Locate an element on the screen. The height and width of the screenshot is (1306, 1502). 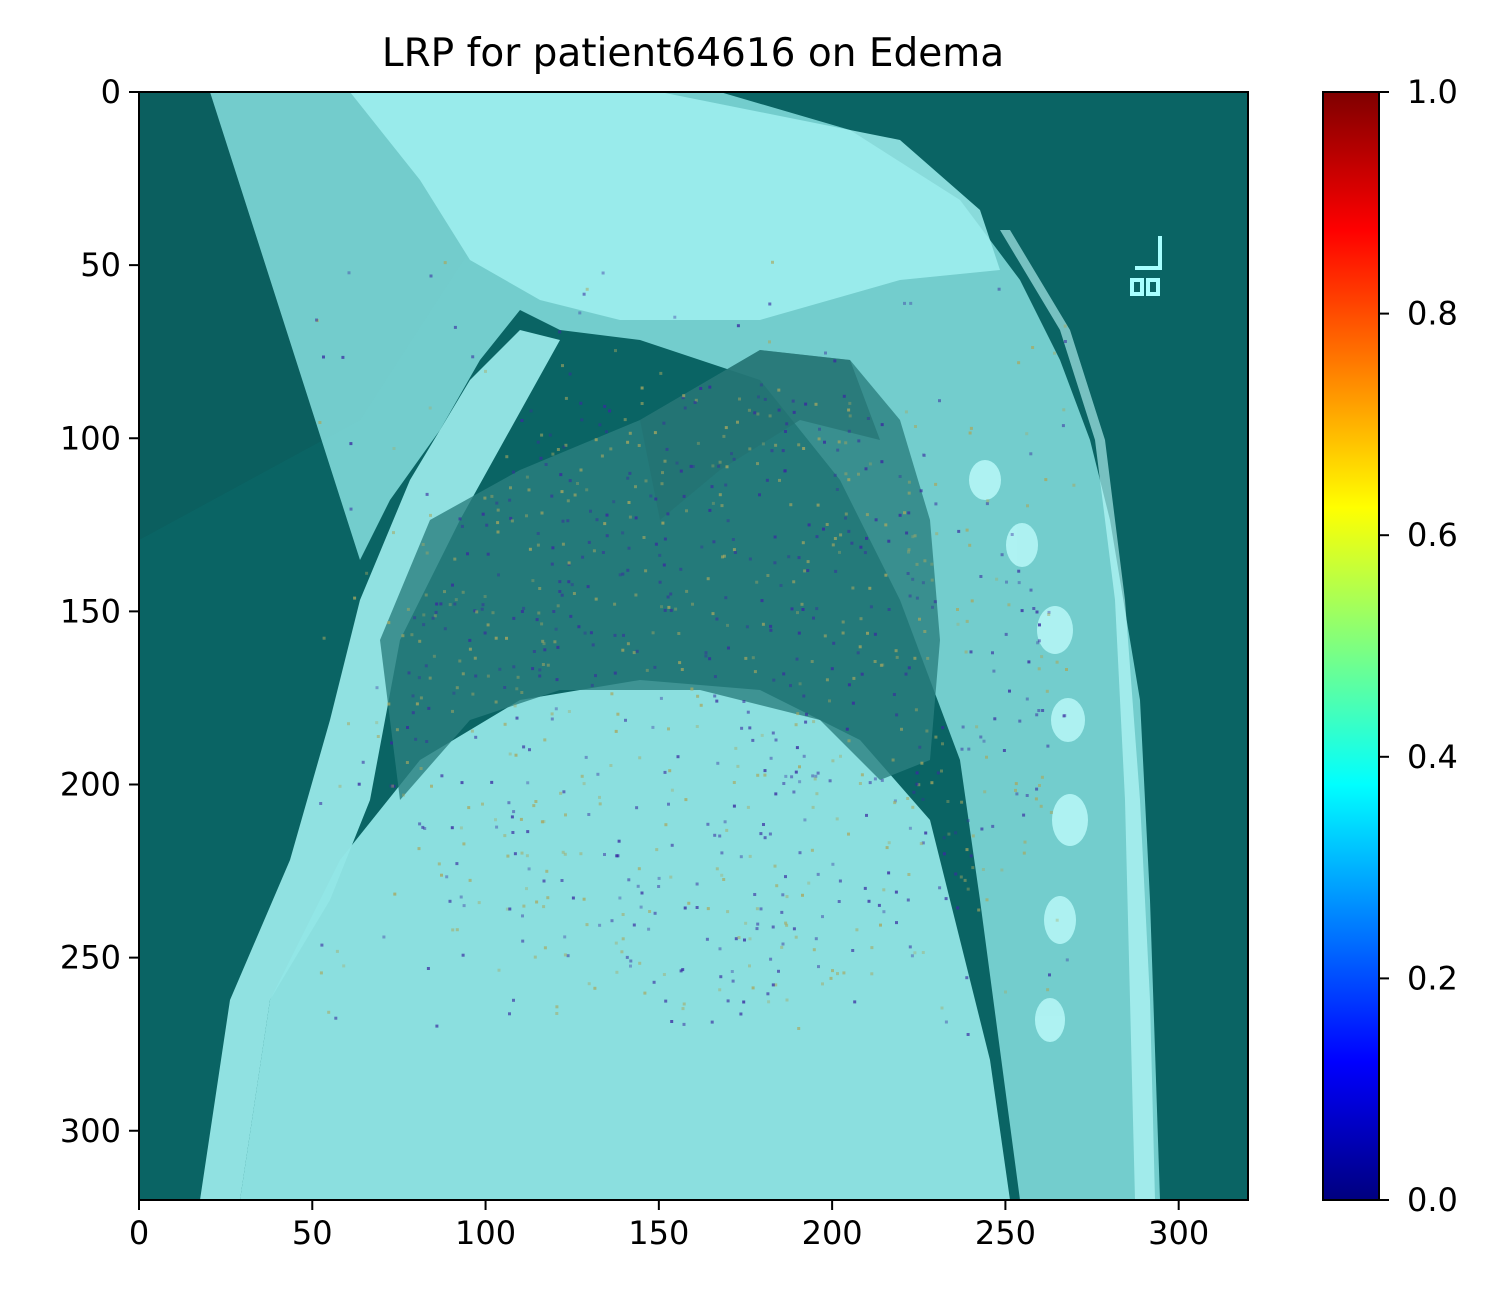
lung-upper is located at coordinates (760, 435).